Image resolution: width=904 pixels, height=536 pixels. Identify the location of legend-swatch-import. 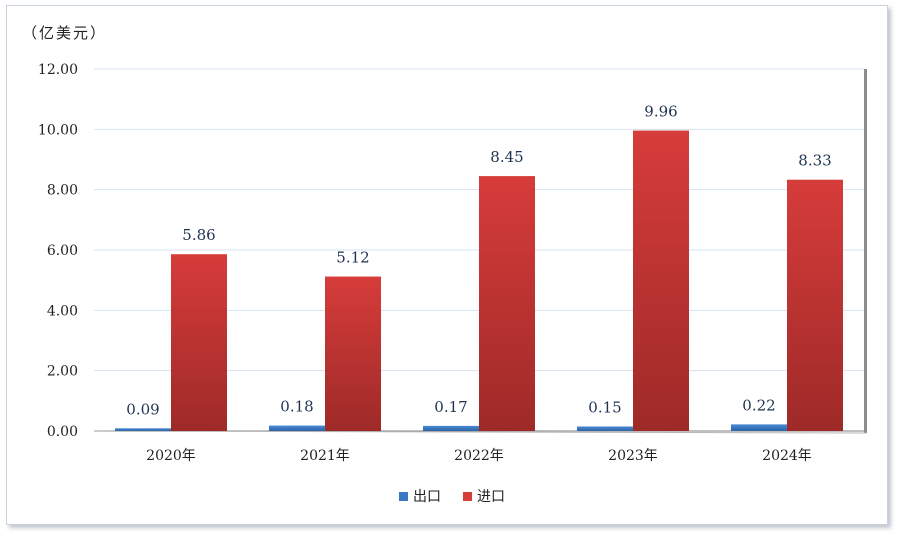
(467, 496).